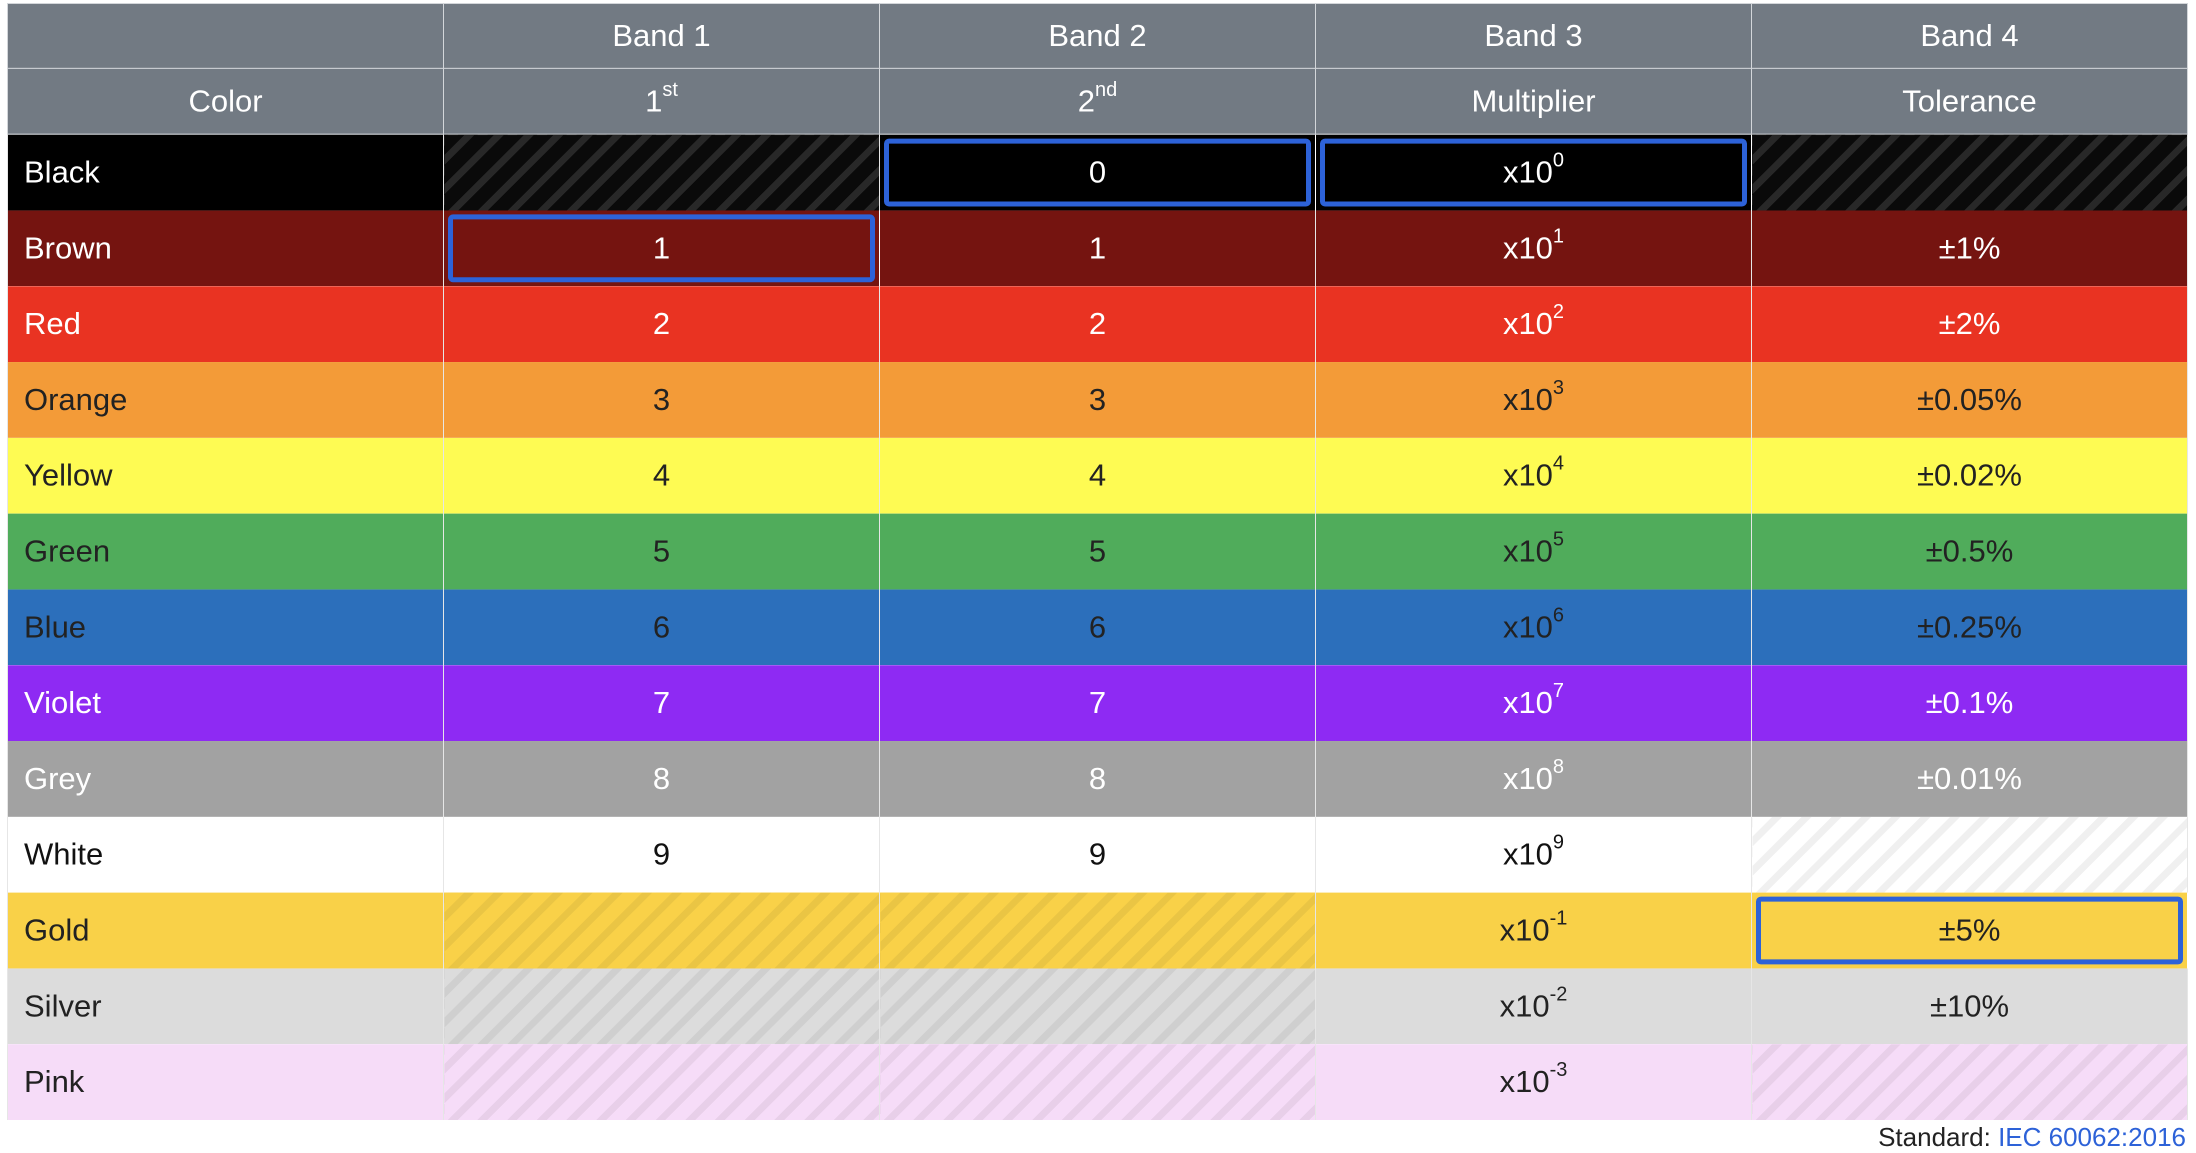 The height and width of the screenshot is (1153, 2196). I want to click on band3-cell-brown: x101, so click(1533, 248).